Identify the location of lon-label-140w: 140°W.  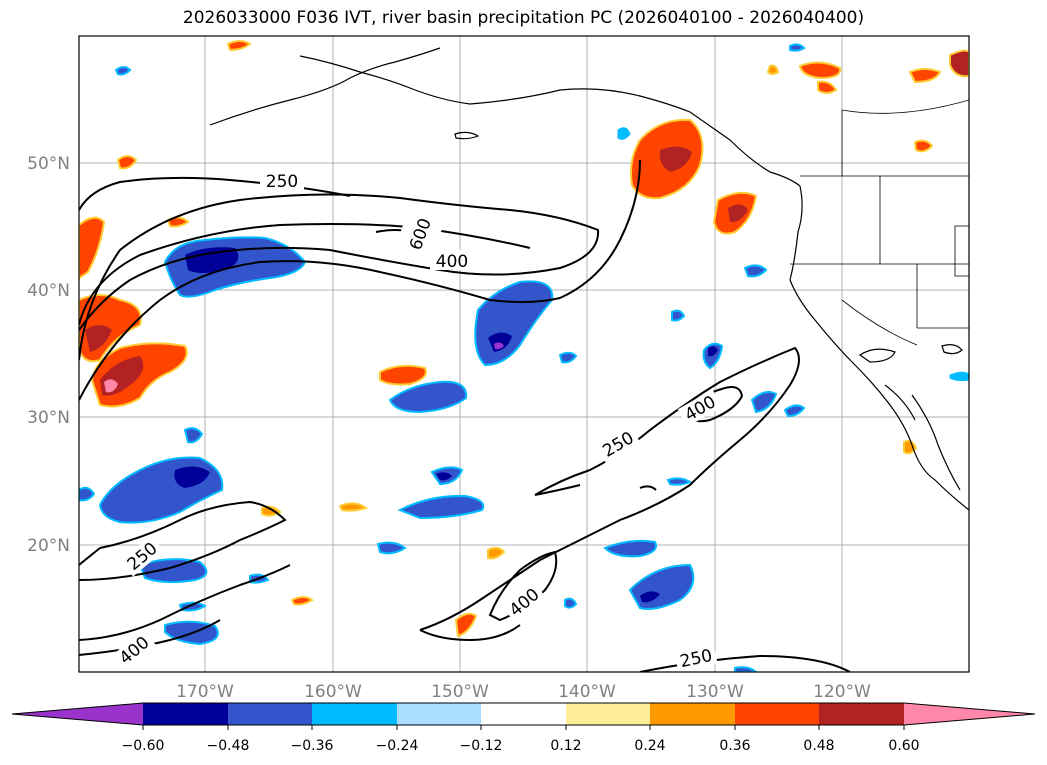
(587, 692).